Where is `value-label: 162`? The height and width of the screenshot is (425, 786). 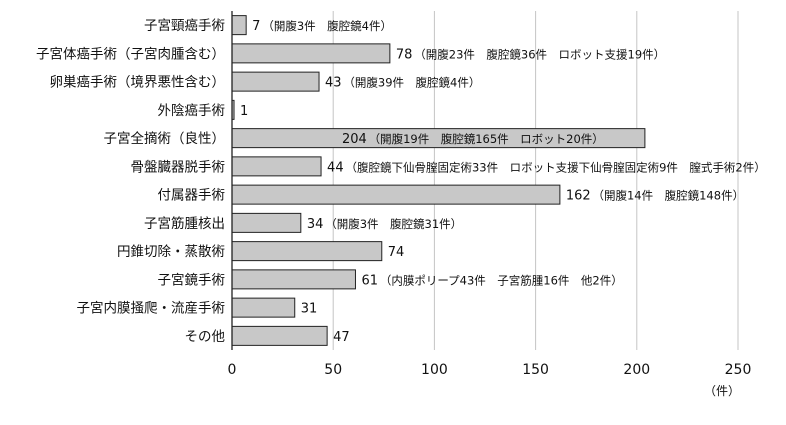 value-label: 162 is located at coordinates (578, 196).